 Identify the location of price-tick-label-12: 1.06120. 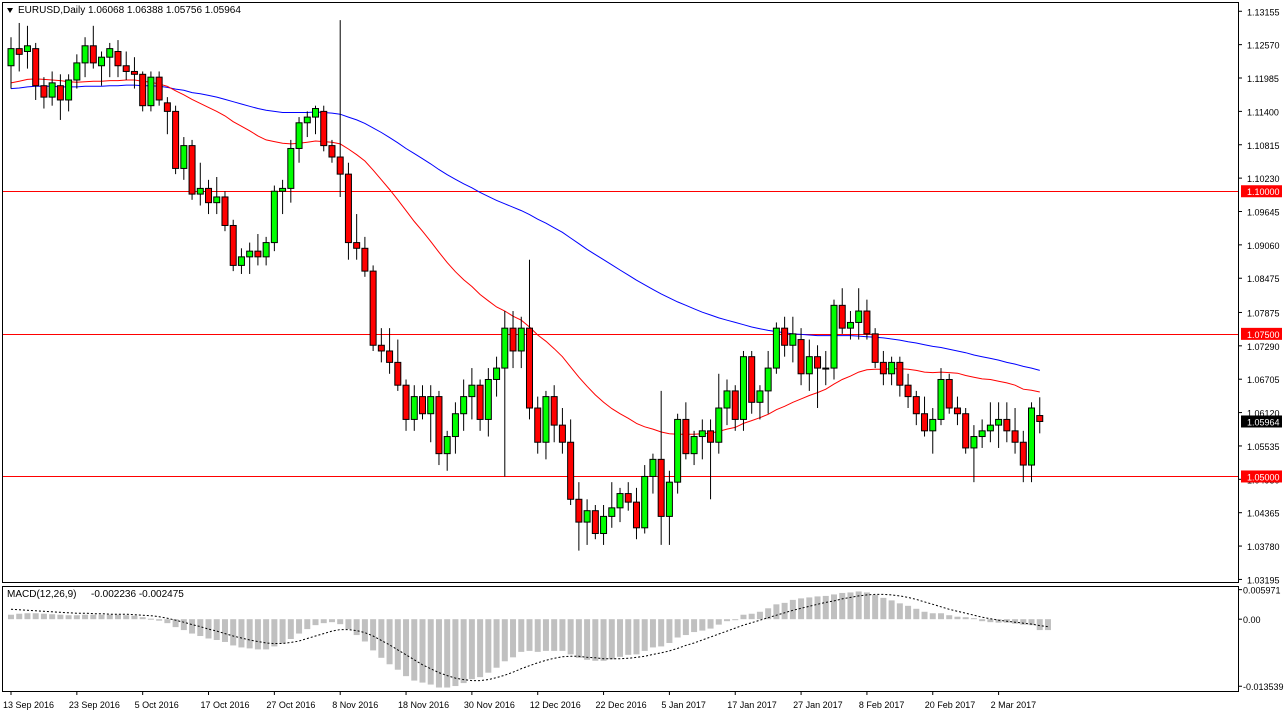
(1263, 414).